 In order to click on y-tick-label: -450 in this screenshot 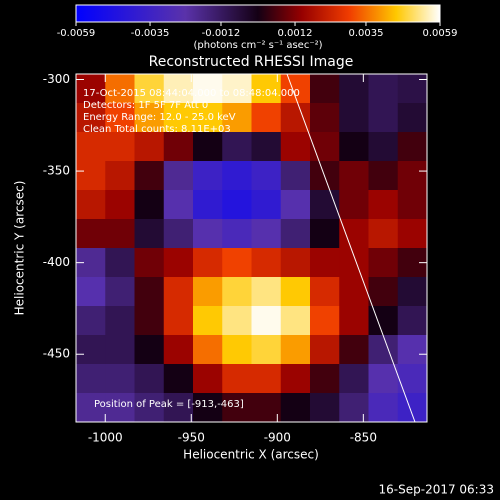, I will do `click(56, 354)`.